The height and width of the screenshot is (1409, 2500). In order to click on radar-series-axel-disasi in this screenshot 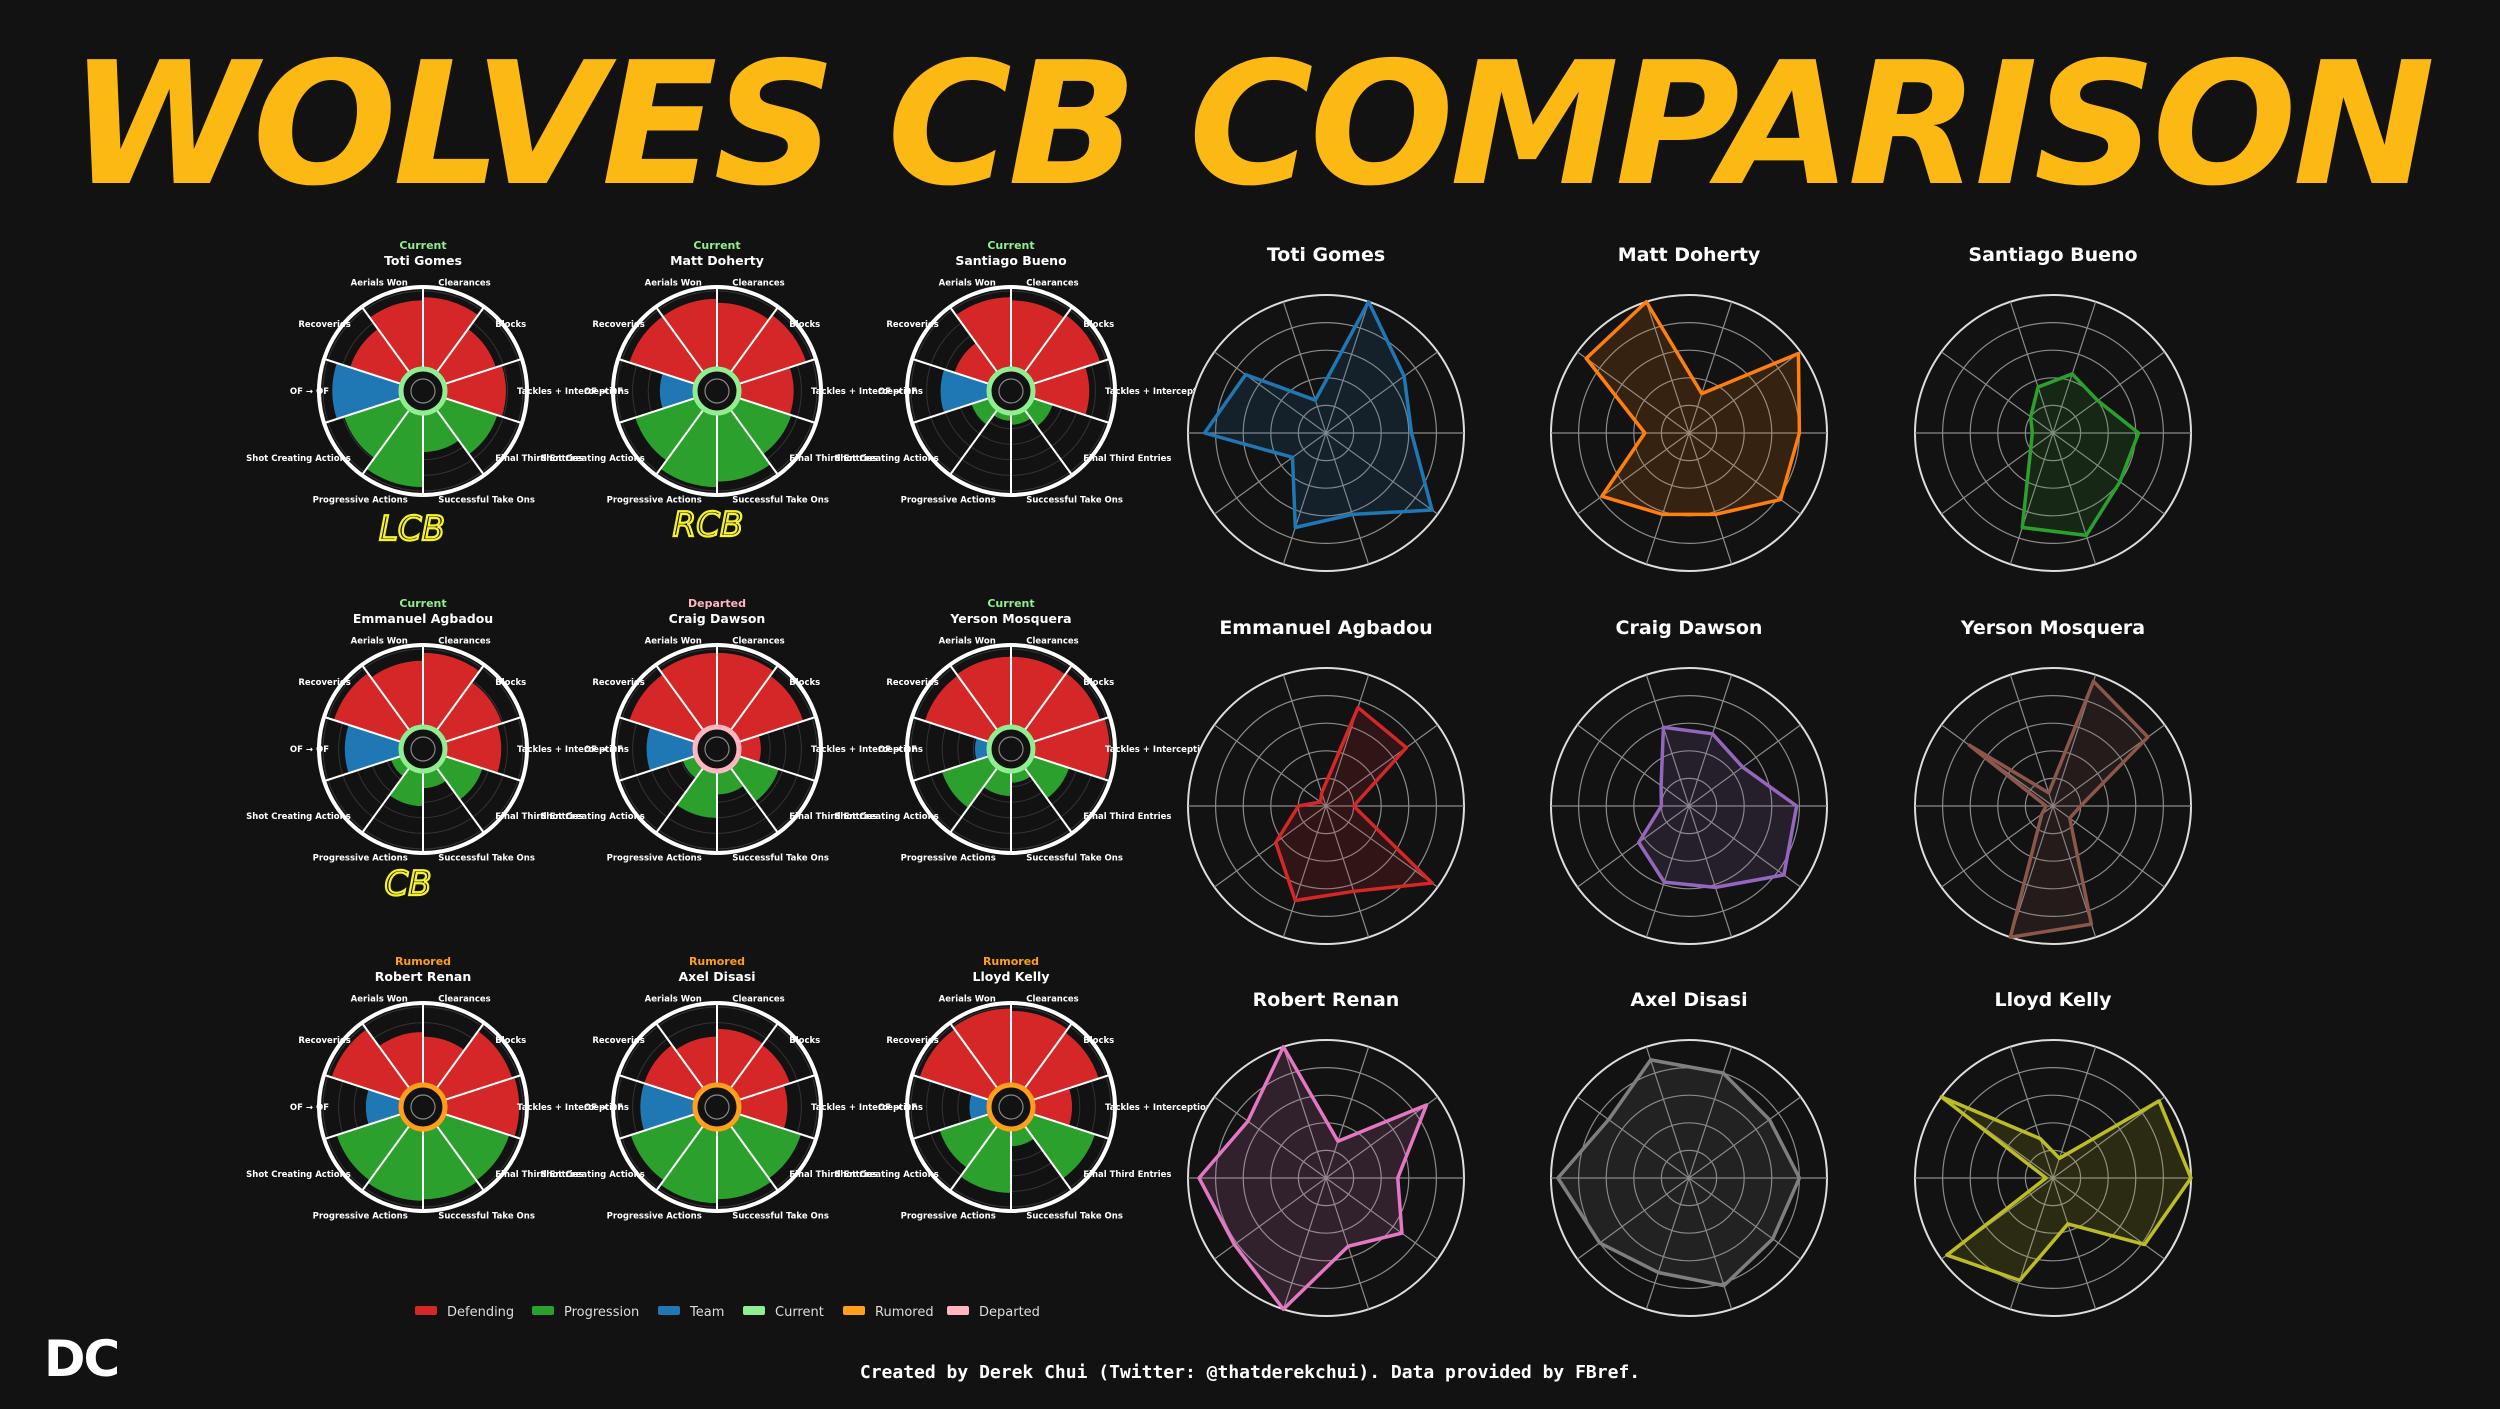, I will do `click(1679, 1173)`.